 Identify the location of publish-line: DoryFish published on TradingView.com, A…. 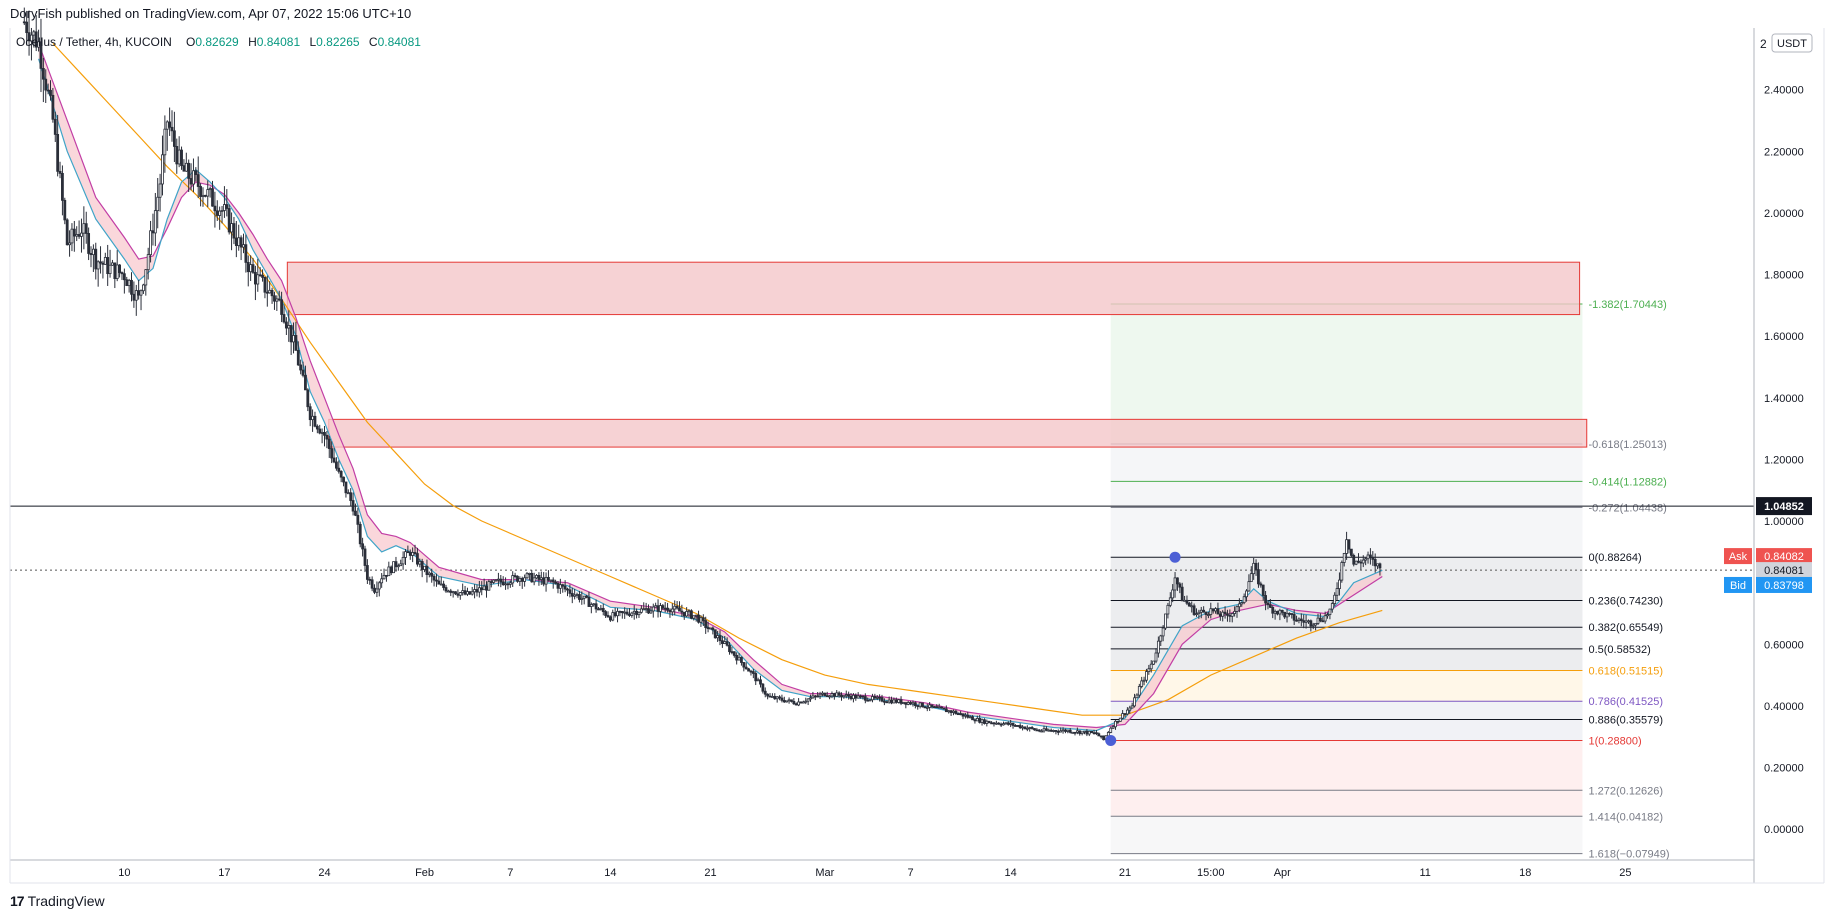
(211, 13).